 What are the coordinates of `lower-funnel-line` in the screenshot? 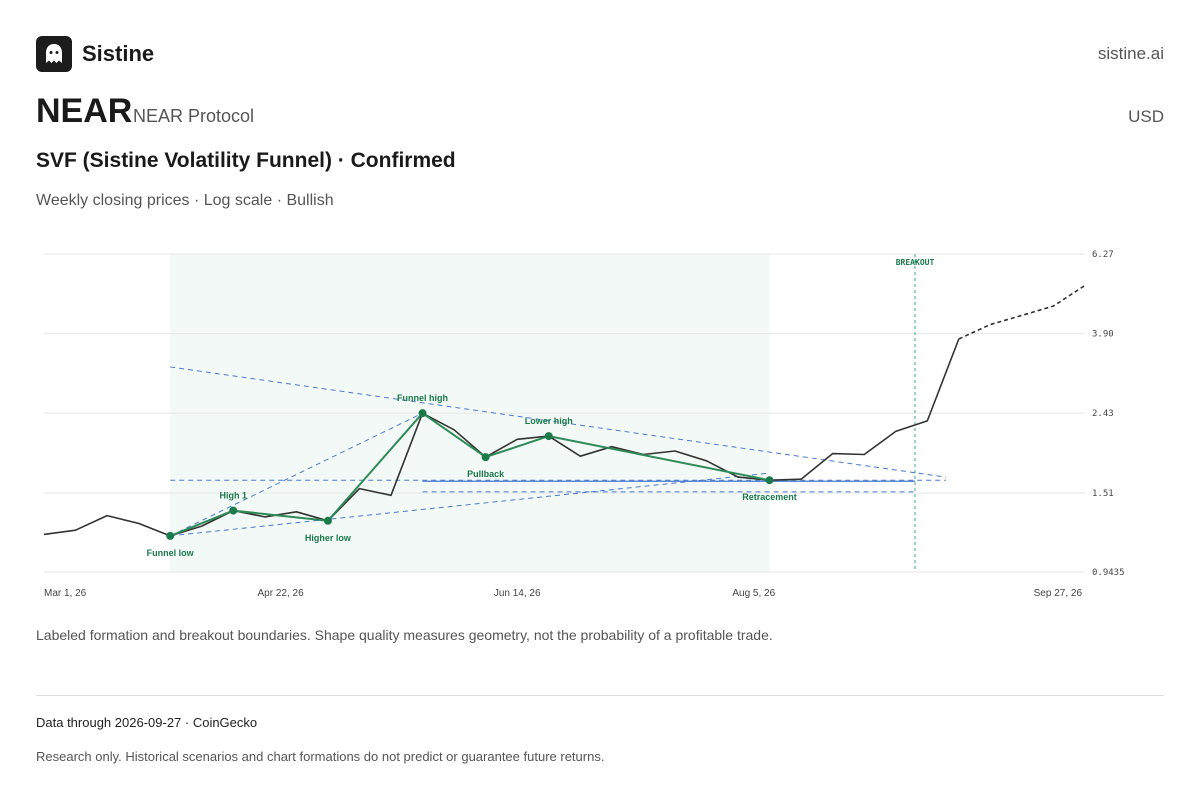 It's located at (470, 504).